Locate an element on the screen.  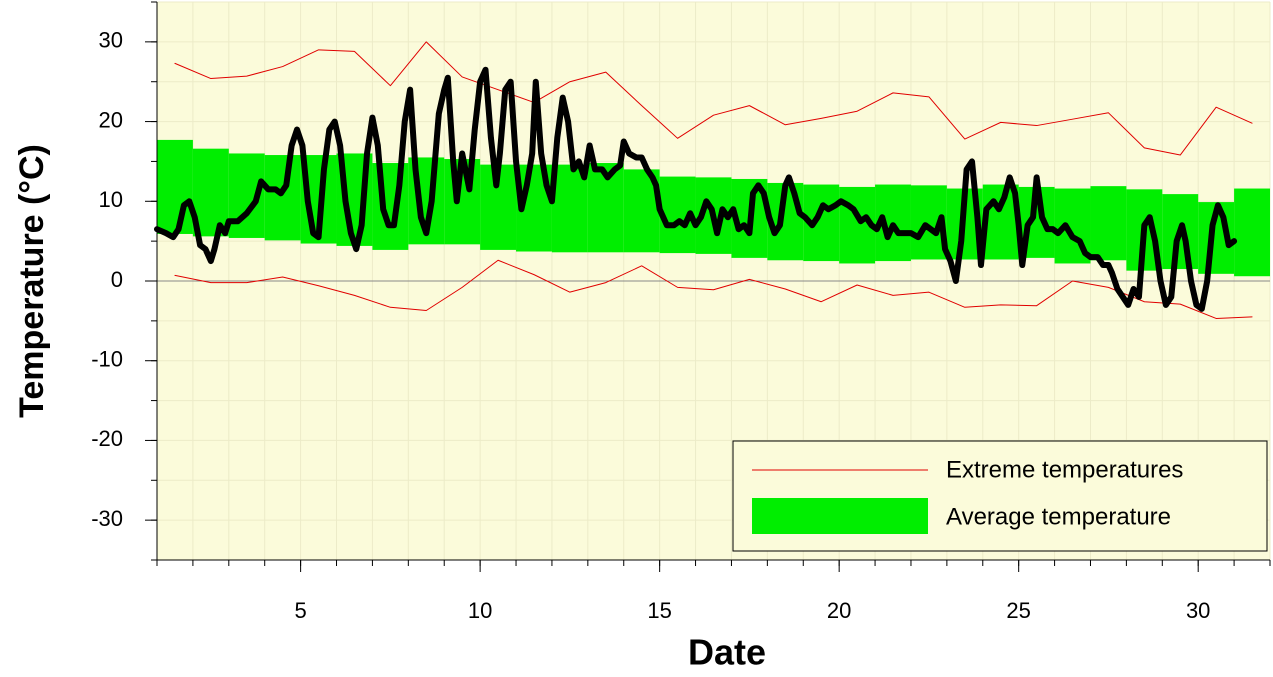
legend-swatch is located at coordinates (840, 516).